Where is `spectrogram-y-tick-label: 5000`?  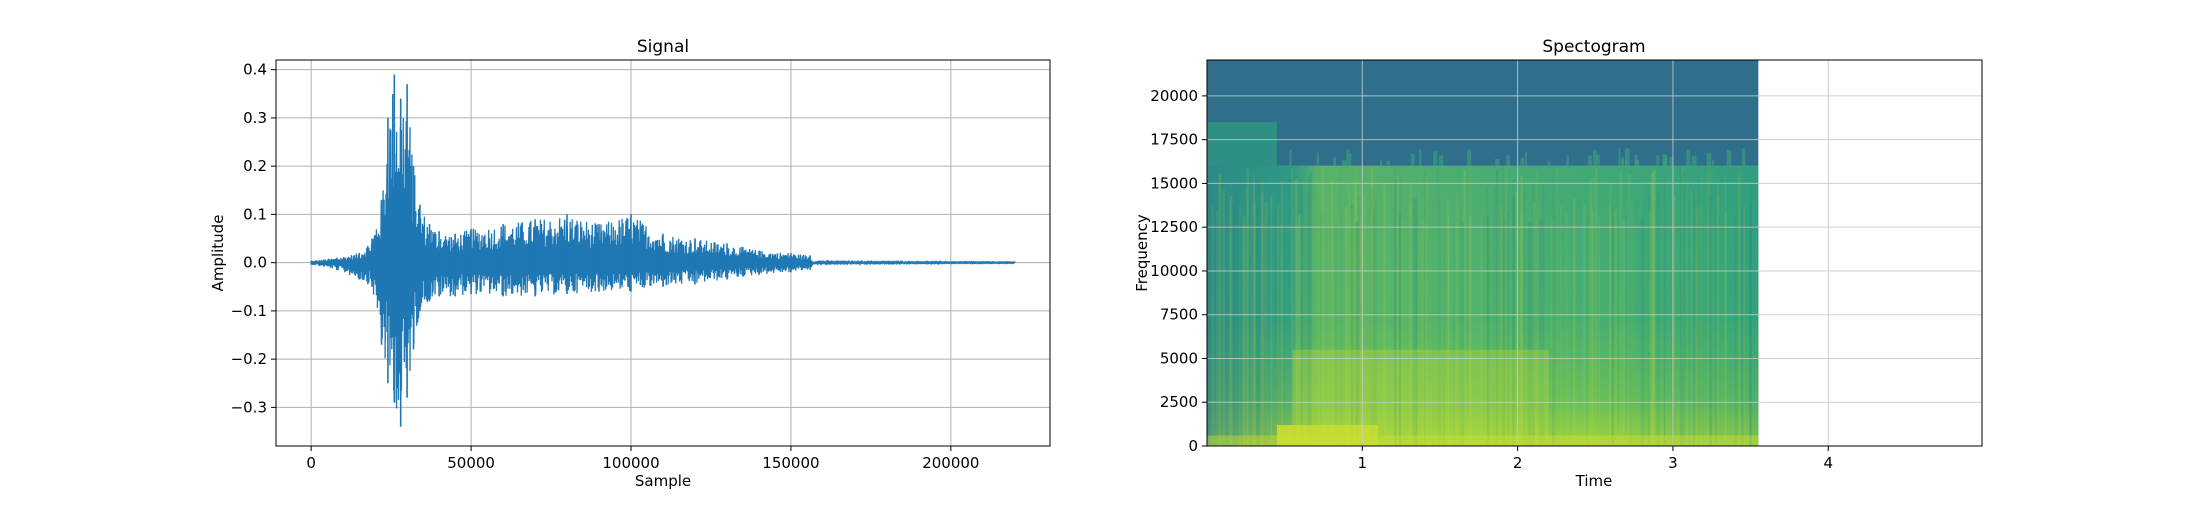 spectrogram-y-tick-label: 5000 is located at coordinates (1179, 358).